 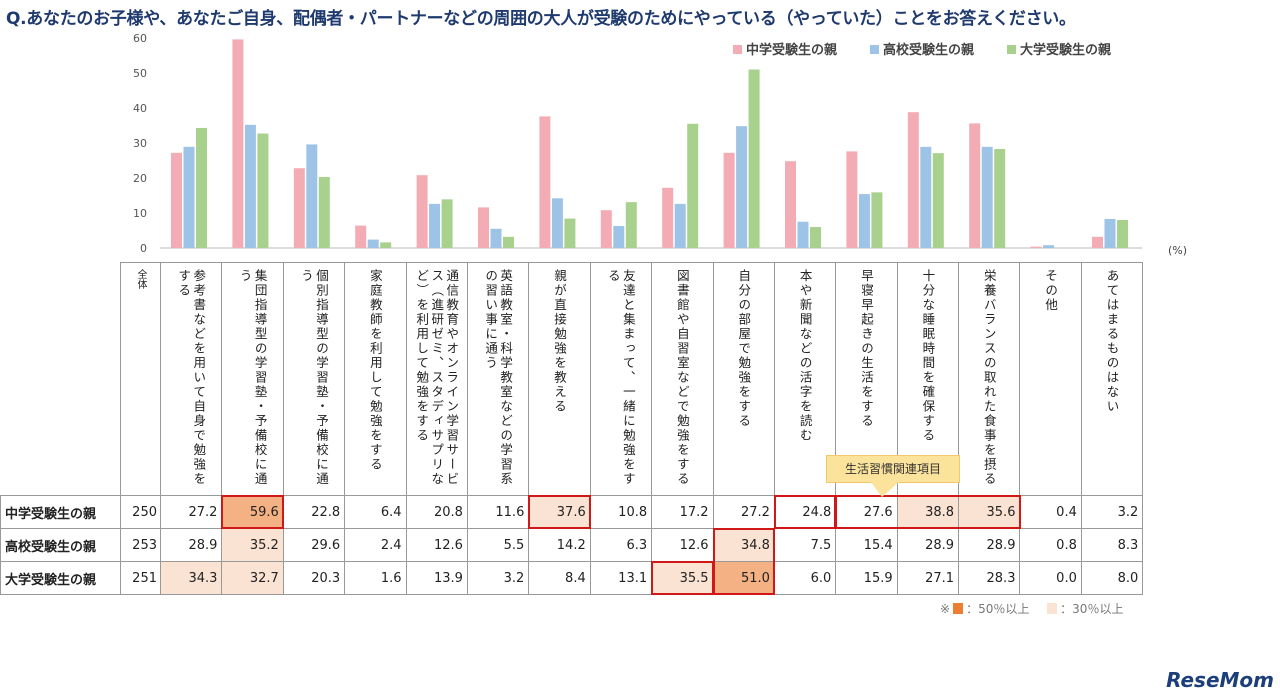 I want to click on value-cell: 0.4, so click(x=1050, y=512).